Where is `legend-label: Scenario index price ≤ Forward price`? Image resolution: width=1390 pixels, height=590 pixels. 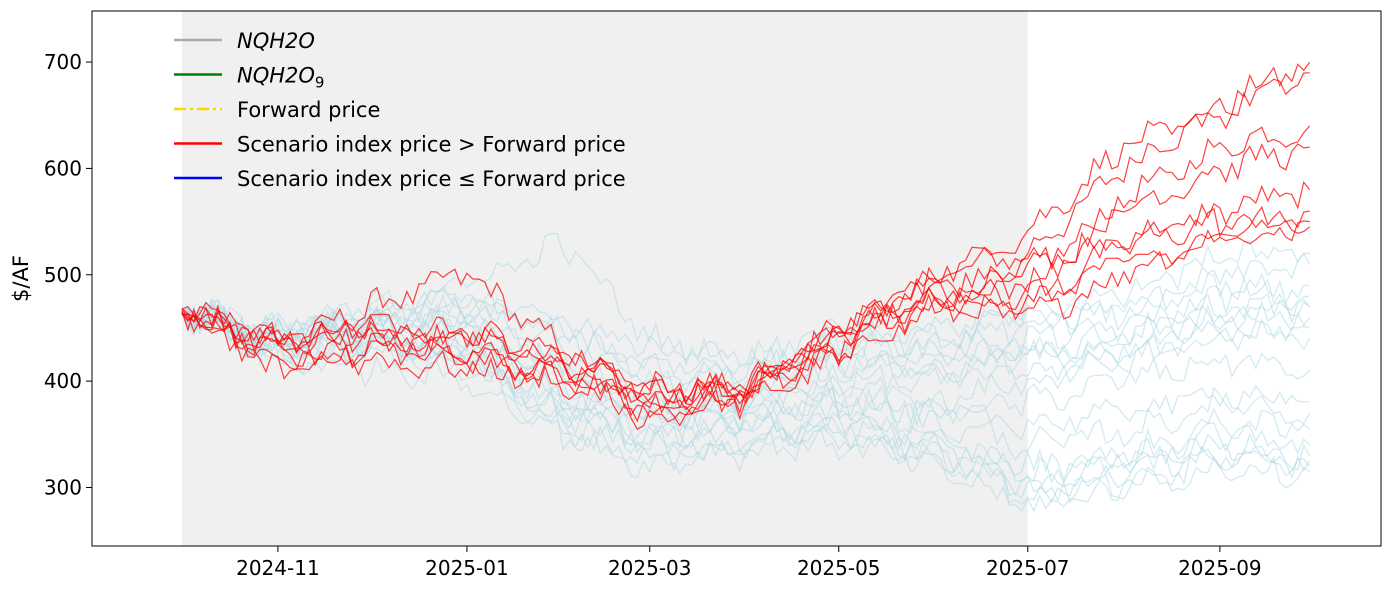 legend-label: Scenario index price ≤ Forward price is located at coordinates (431, 179).